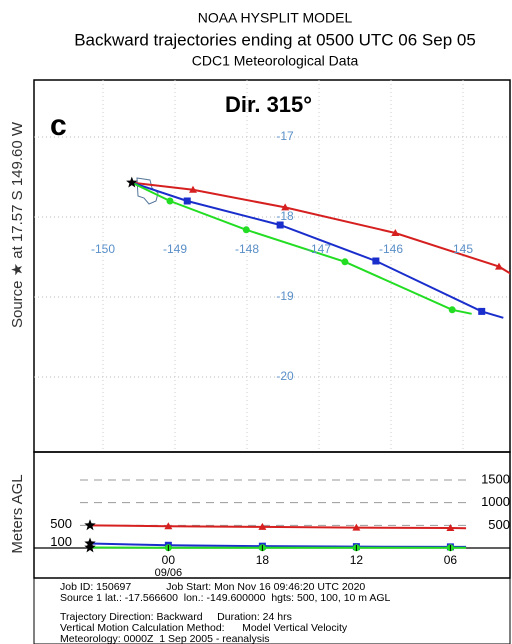  Describe the element at coordinates (285, 136) in the screenshot. I see `lat-label: -17` at that location.